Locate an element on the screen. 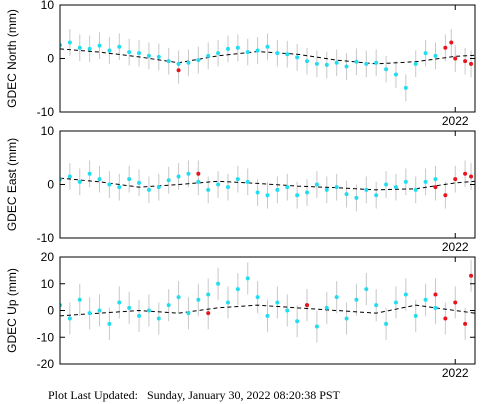 Image resolution: width=481 pixels, height=404 pixels. y-tick-label: 20 is located at coordinates (48, 257).